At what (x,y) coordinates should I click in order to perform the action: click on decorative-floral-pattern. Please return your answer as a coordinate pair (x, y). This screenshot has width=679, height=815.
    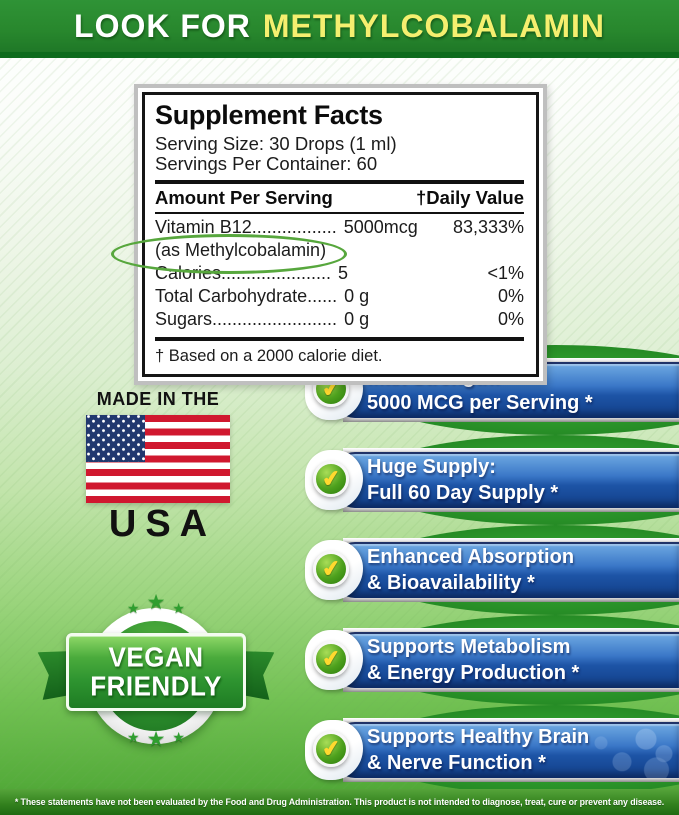
    Looking at the image, I should click on (604, 751).